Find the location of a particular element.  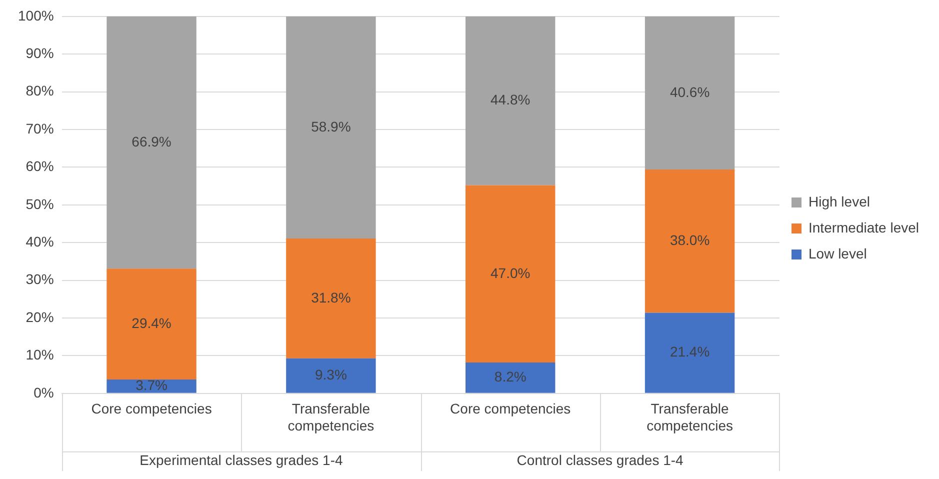

text: 66.9% is located at coordinates (152, 141).